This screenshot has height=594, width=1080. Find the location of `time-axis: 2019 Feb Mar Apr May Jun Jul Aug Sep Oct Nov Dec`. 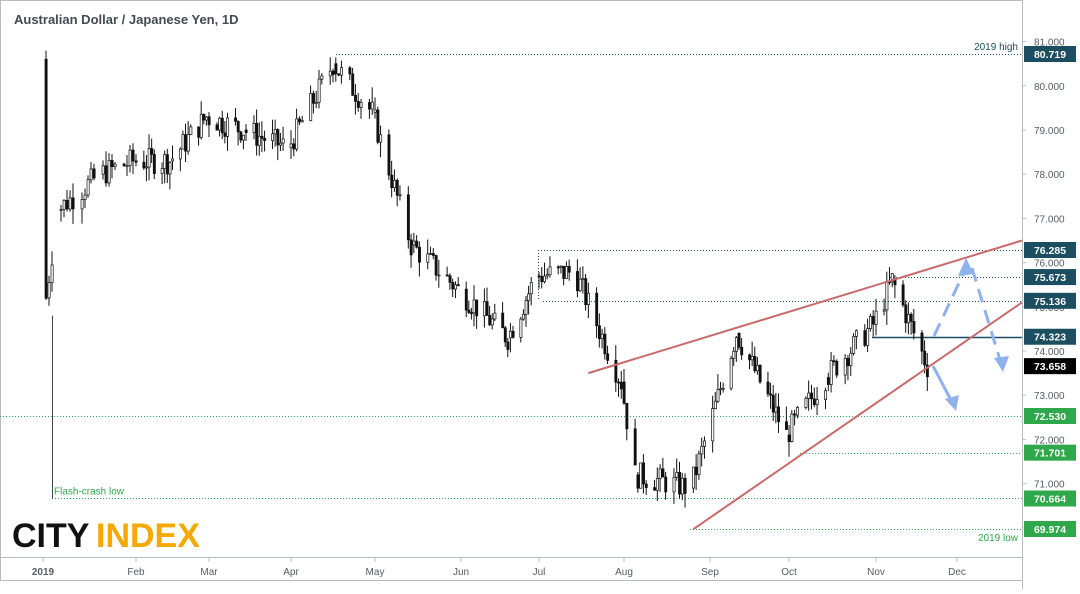

time-axis: 2019 Feb Mar Apr May Jun Jul Aug Sep Oct Nov Dec is located at coordinates (499, 567).